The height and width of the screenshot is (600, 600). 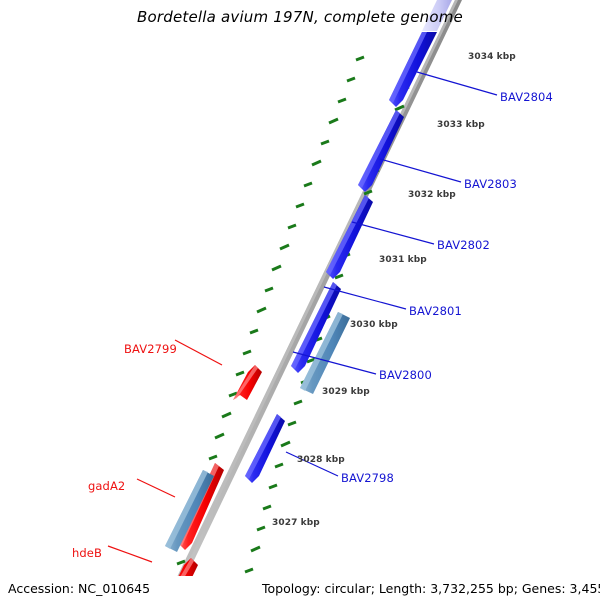 What do you see at coordinates (87, 553) in the screenshot?
I see `gene-label-hdeb: hdeB` at bounding box center [87, 553].